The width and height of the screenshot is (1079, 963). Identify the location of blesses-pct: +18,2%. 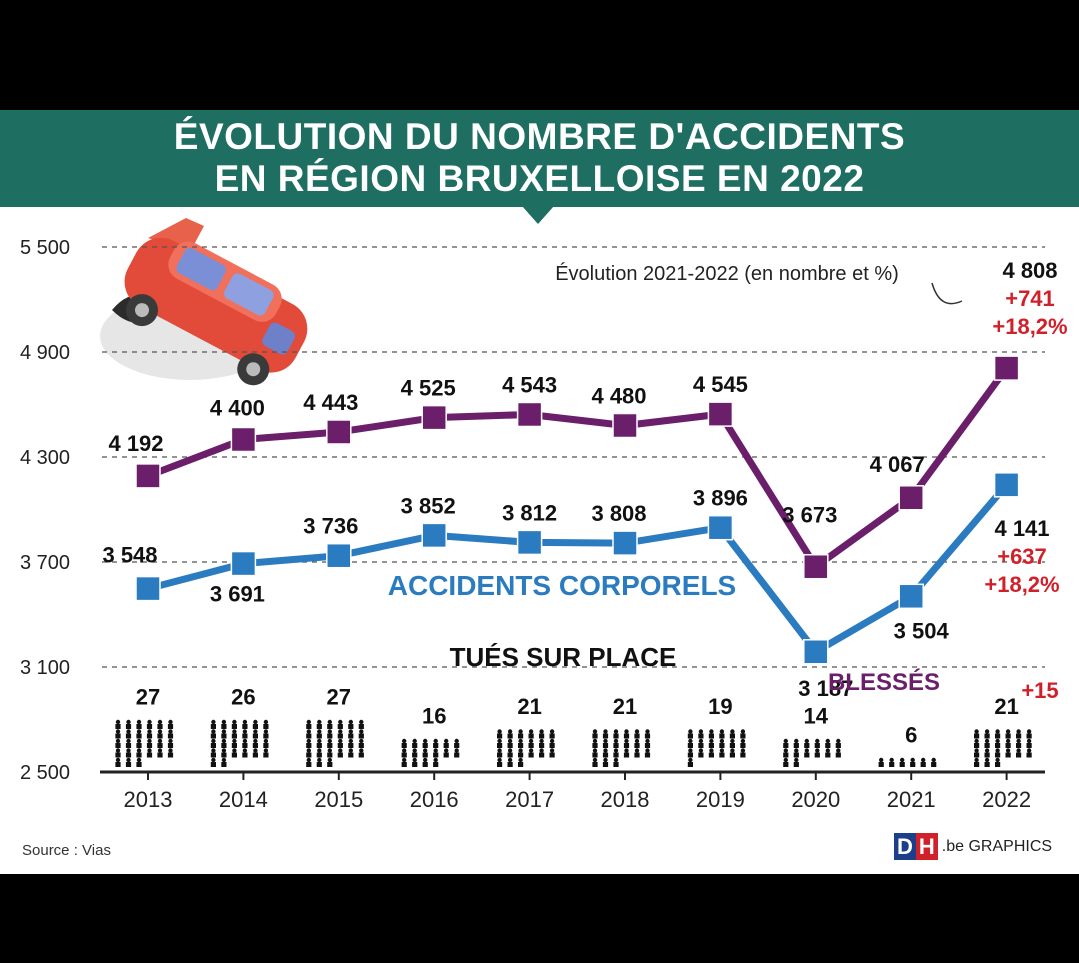
(1029, 326).